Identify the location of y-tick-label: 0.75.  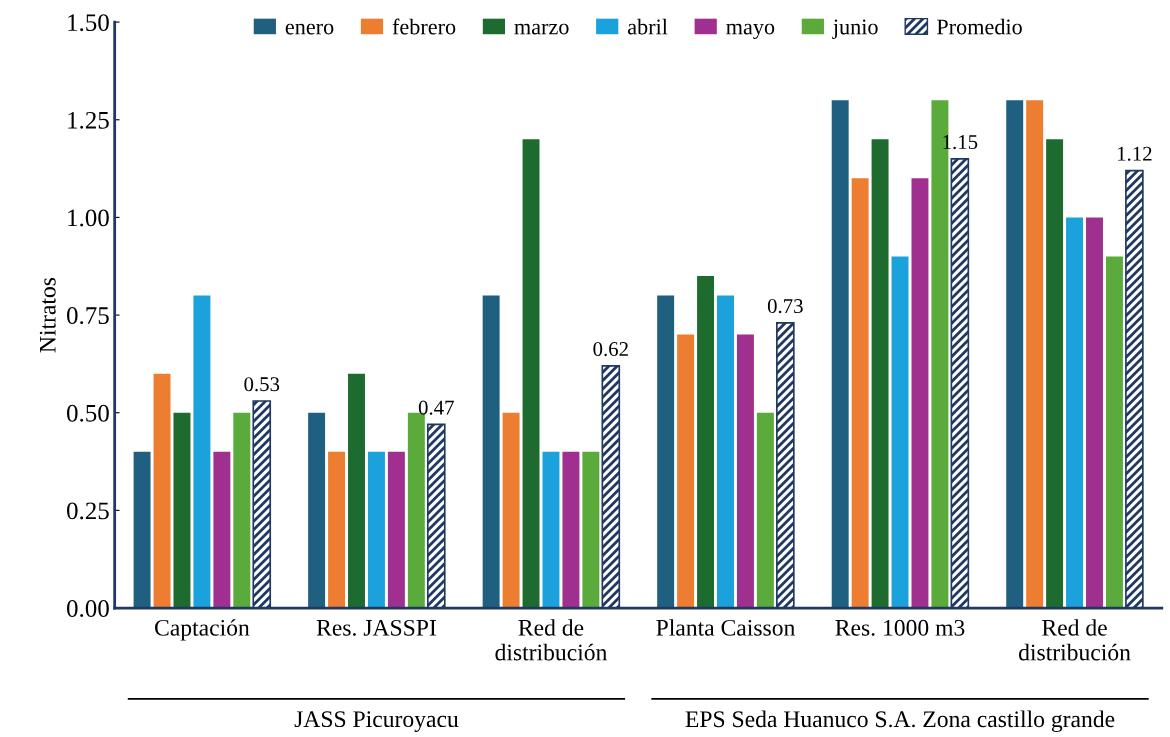
(88, 316).